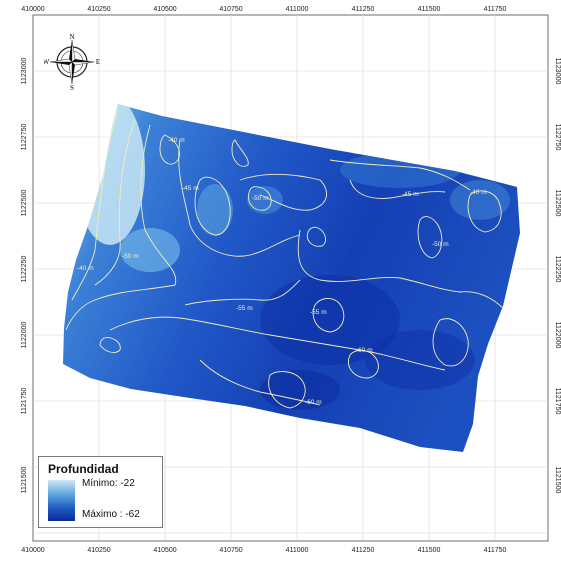  What do you see at coordinates (83, 469) in the screenshot?
I see `legend-title: Profundidad` at bounding box center [83, 469].